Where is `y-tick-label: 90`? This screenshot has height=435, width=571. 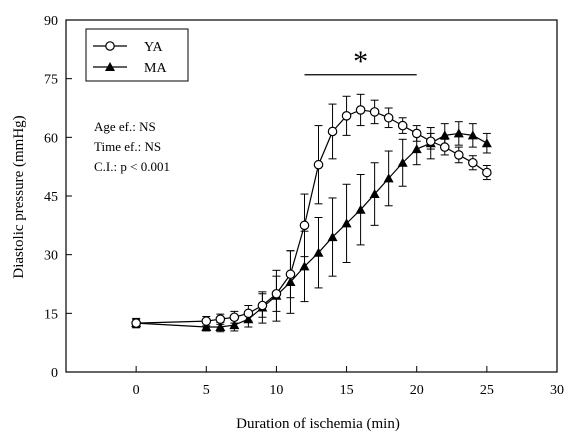
y-tick-label: 90 is located at coordinates (51, 21).